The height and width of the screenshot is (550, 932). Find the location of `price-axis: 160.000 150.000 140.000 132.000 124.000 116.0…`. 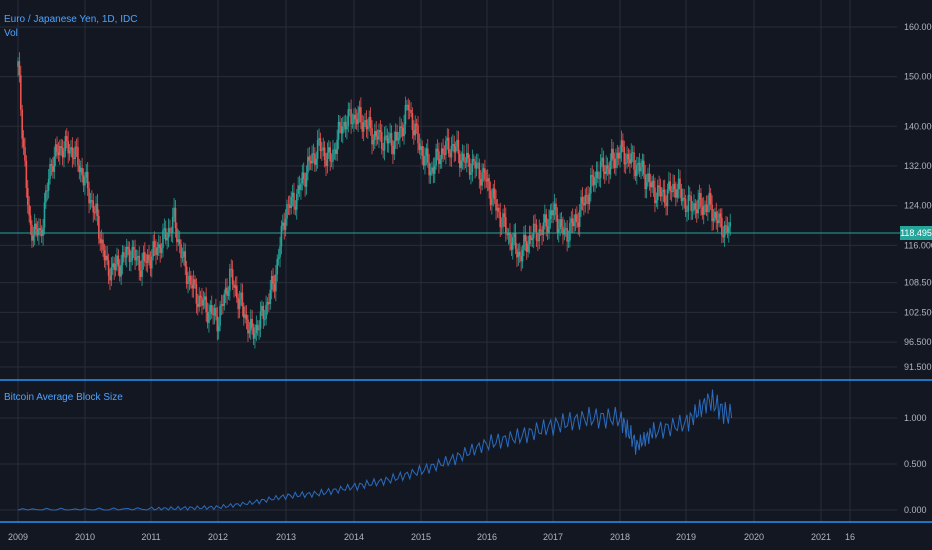

price-axis: 160.000 150.000 140.000 132.000 124.000 116.0… is located at coordinates (918, 197).